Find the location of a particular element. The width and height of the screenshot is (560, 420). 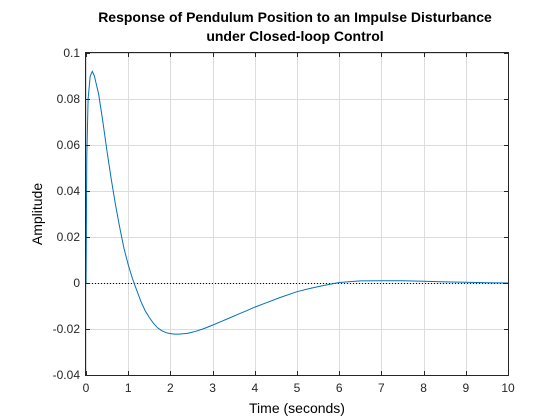

x-tick-label: 9 is located at coordinates (465, 388).